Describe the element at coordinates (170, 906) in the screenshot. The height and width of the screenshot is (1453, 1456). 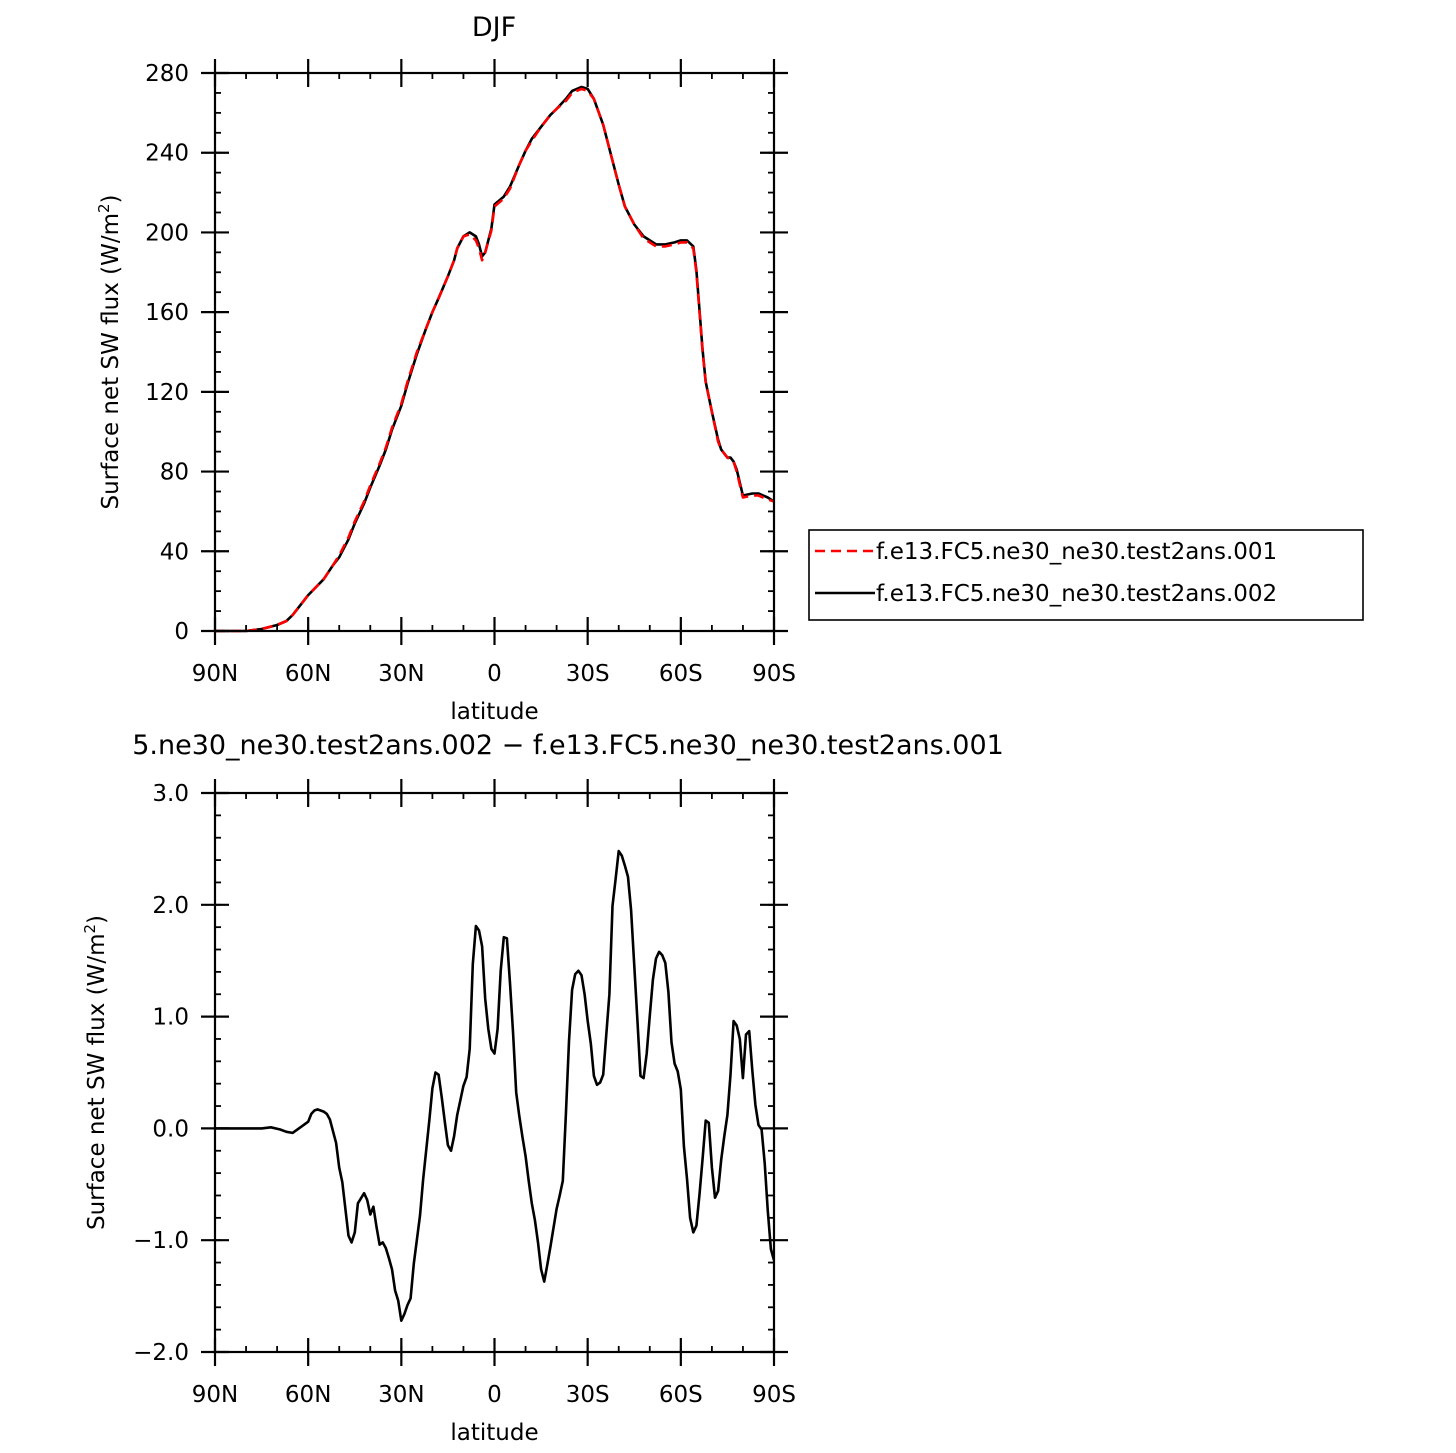
I see `y-tick-label: 2.0` at that location.